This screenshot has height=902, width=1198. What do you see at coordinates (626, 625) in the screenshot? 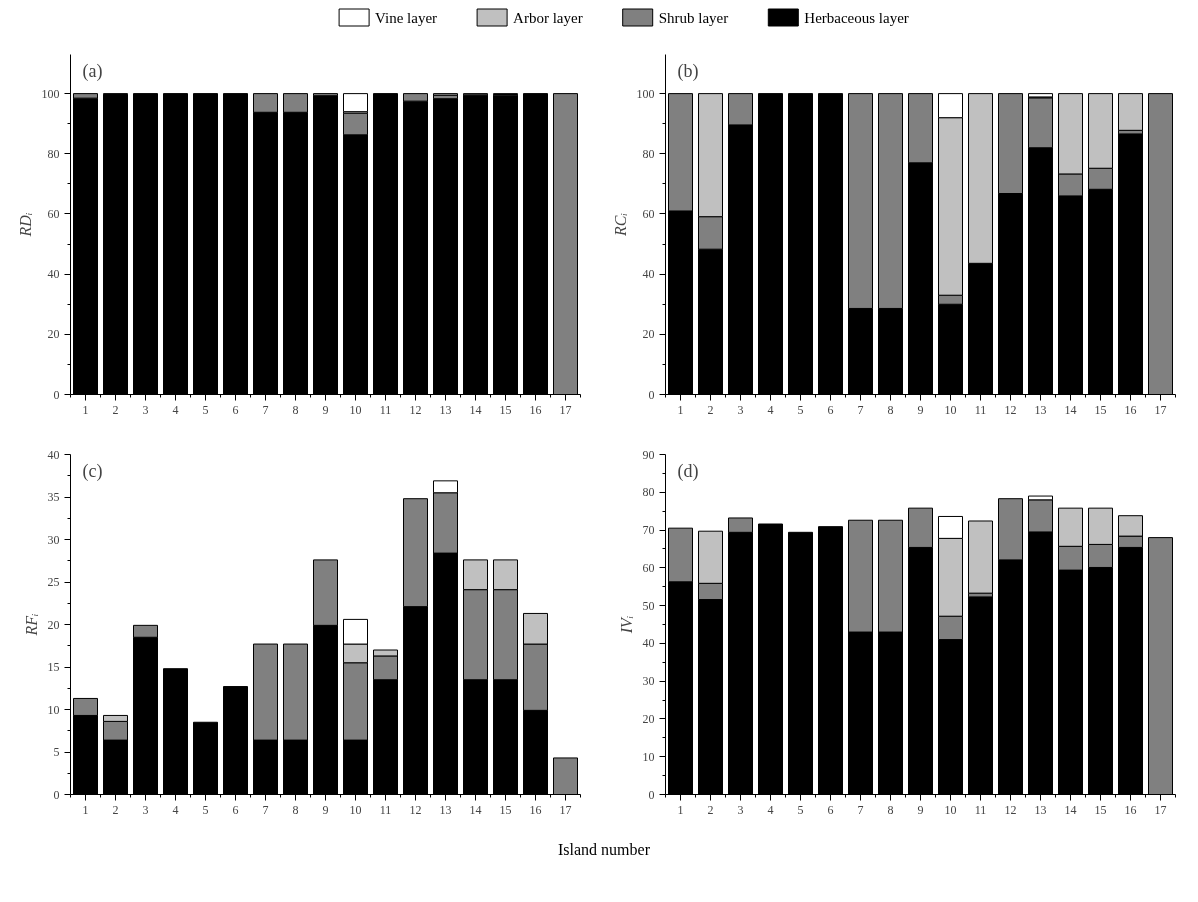
I see `y-axis-title: IVᵢ` at bounding box center [626, 625].